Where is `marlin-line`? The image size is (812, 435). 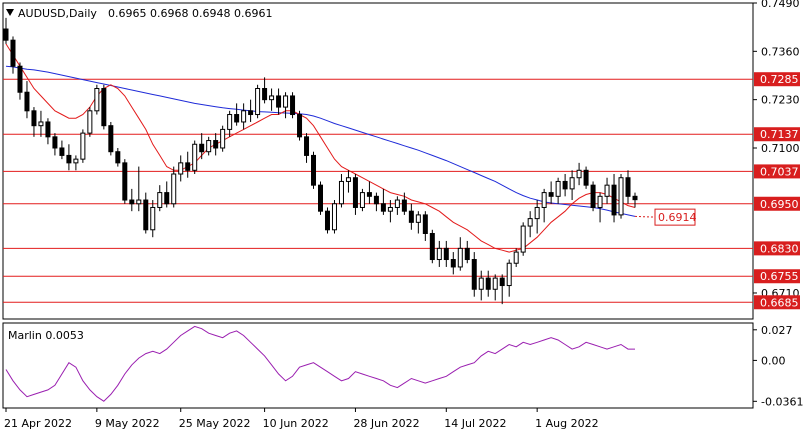
marlin-line is located at coordinates (320, 363).